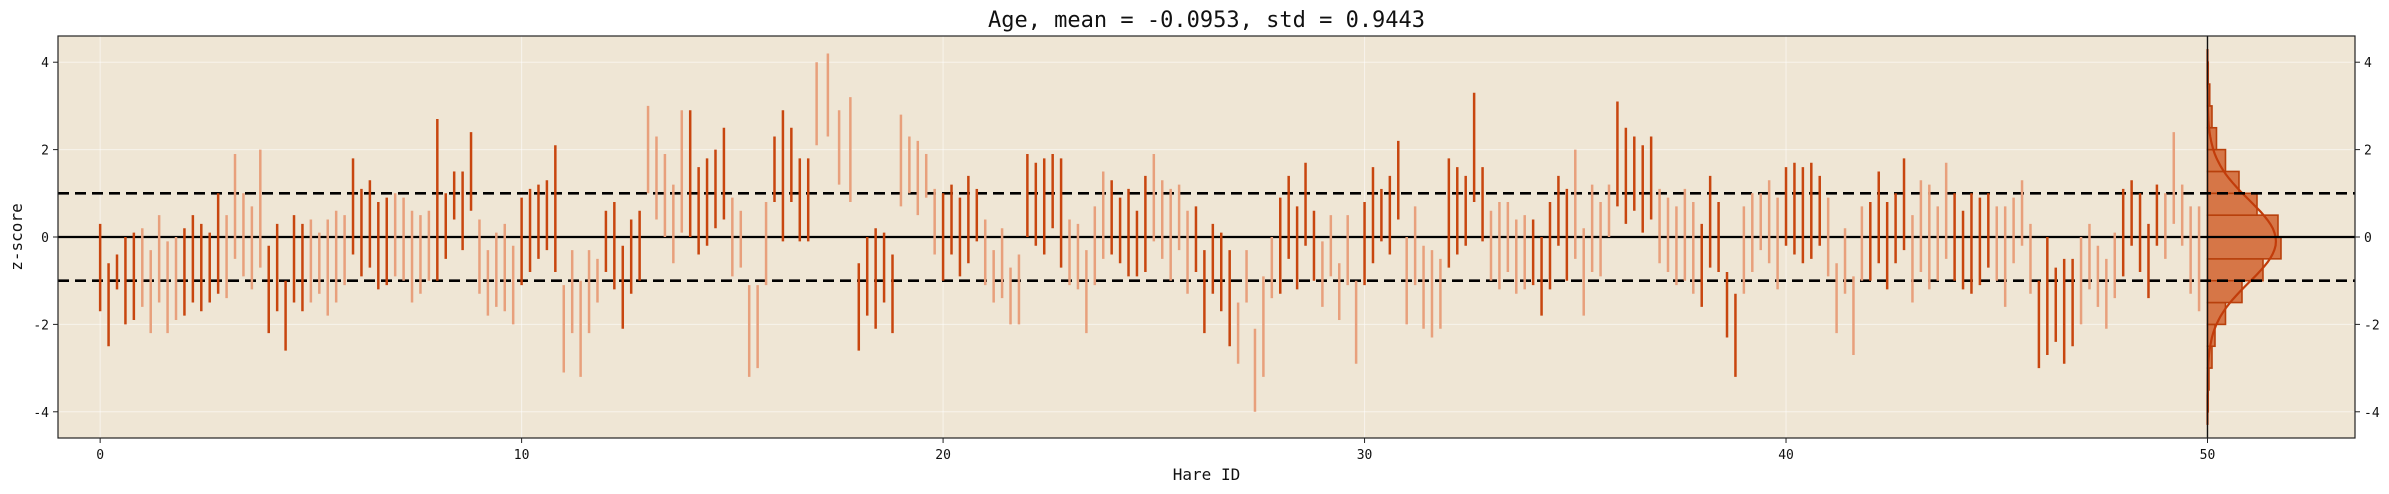 This screenshot has width=2389, height=494. I want to click on y-axis-label: z-score, so click(16, 236).